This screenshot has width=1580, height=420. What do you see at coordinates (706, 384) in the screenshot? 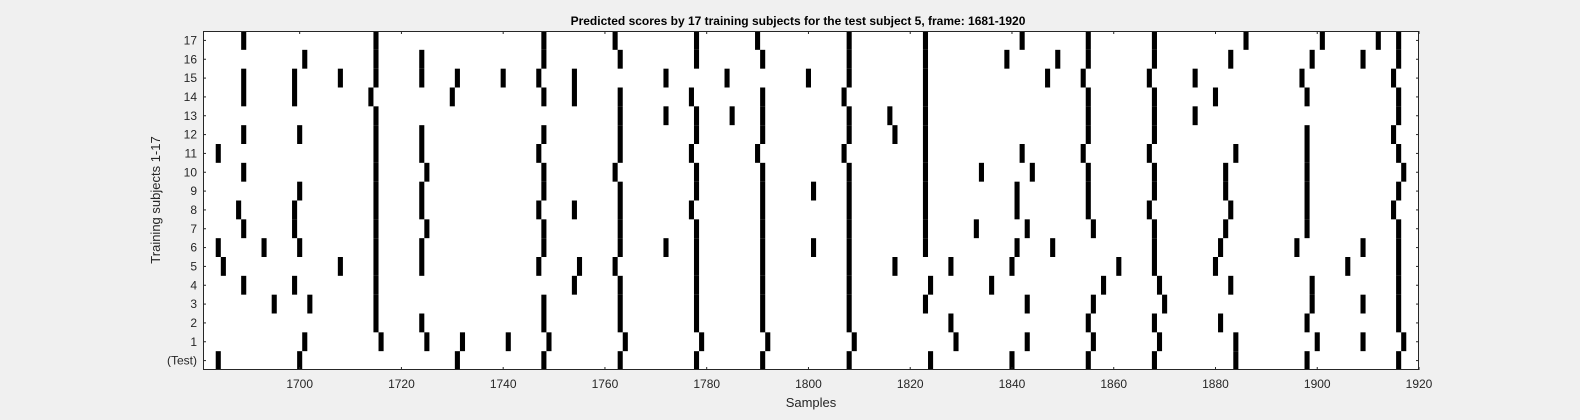
I see `x-tick-label: 1780` at bounding box center [706, 384].